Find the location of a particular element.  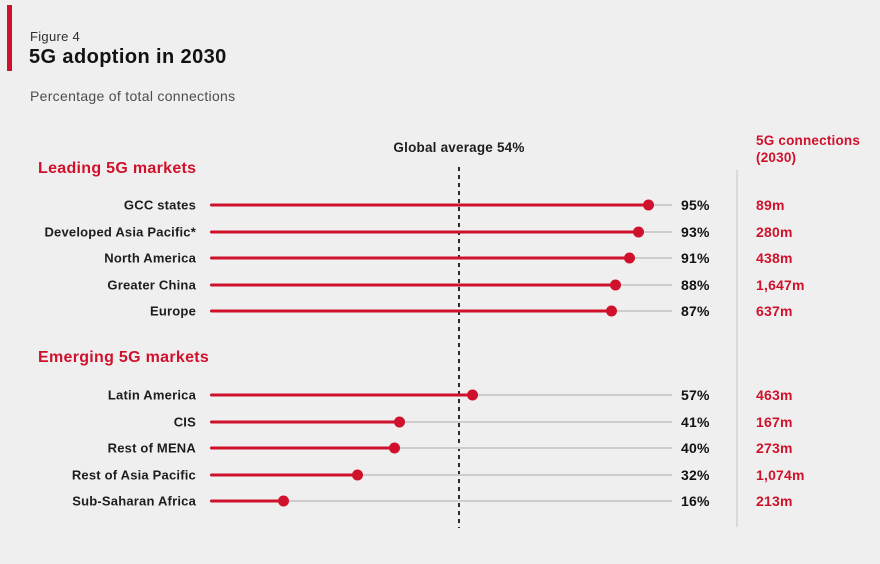

chart-row: CIS 41% 167m is located at coordinates (440, 422).